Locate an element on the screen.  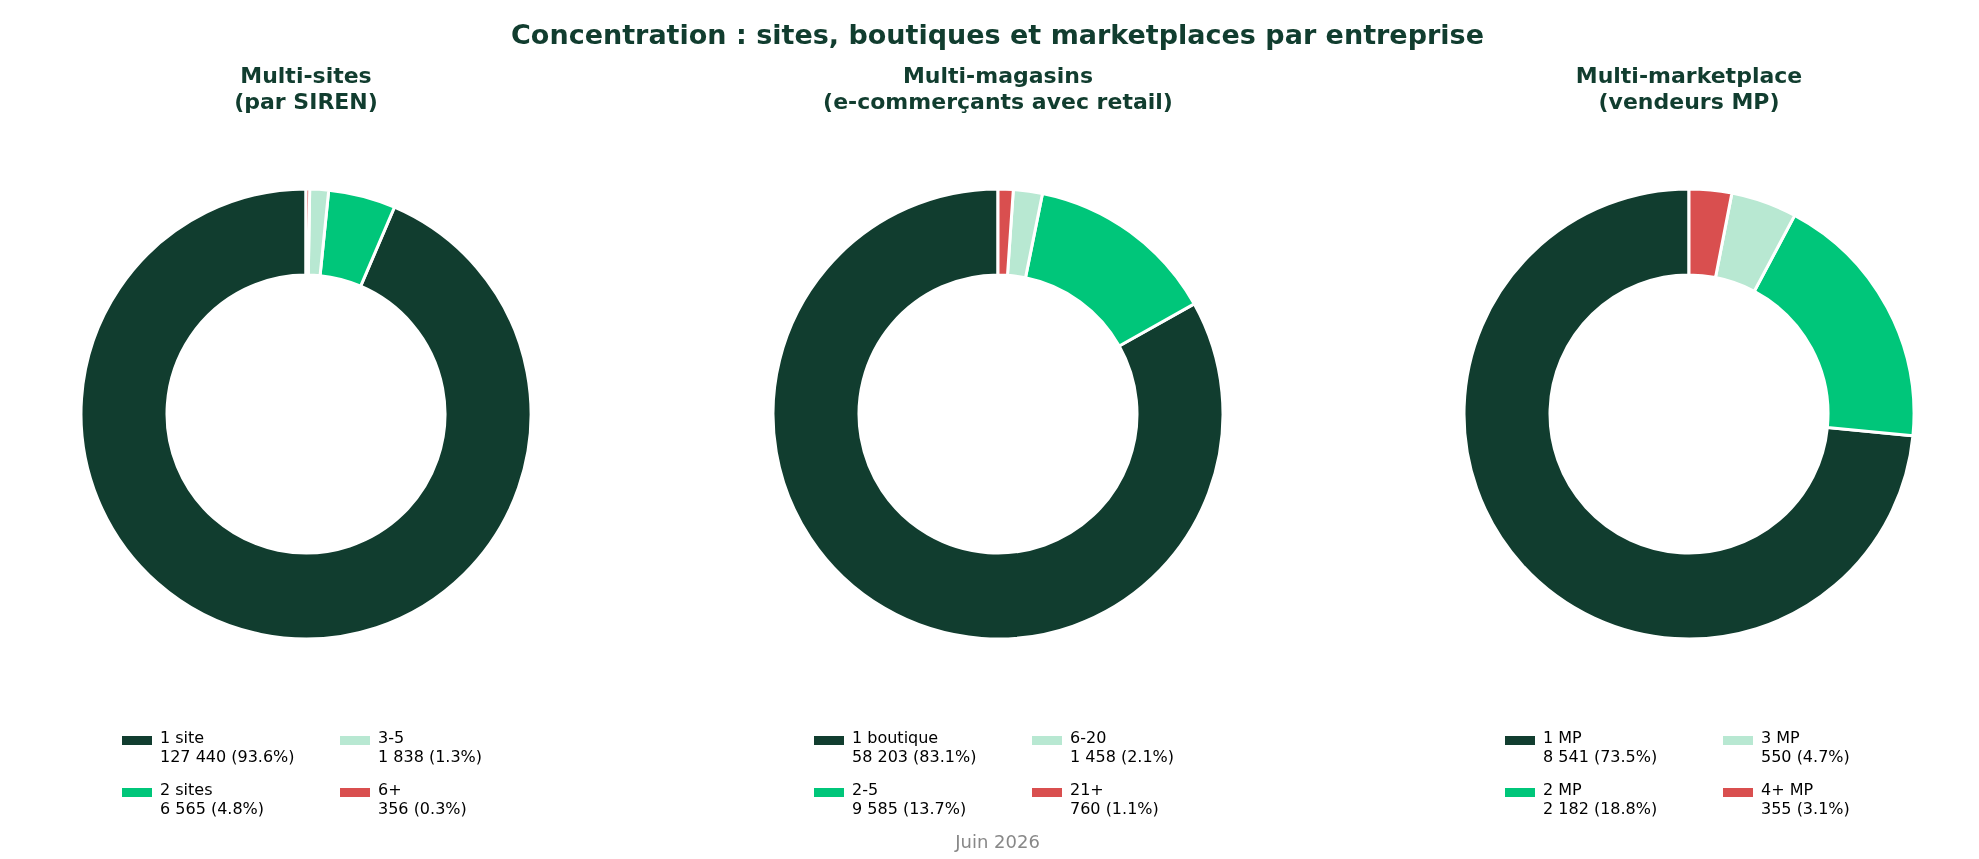
legend-label: 1 MP is located at coordinates (1563, 737).